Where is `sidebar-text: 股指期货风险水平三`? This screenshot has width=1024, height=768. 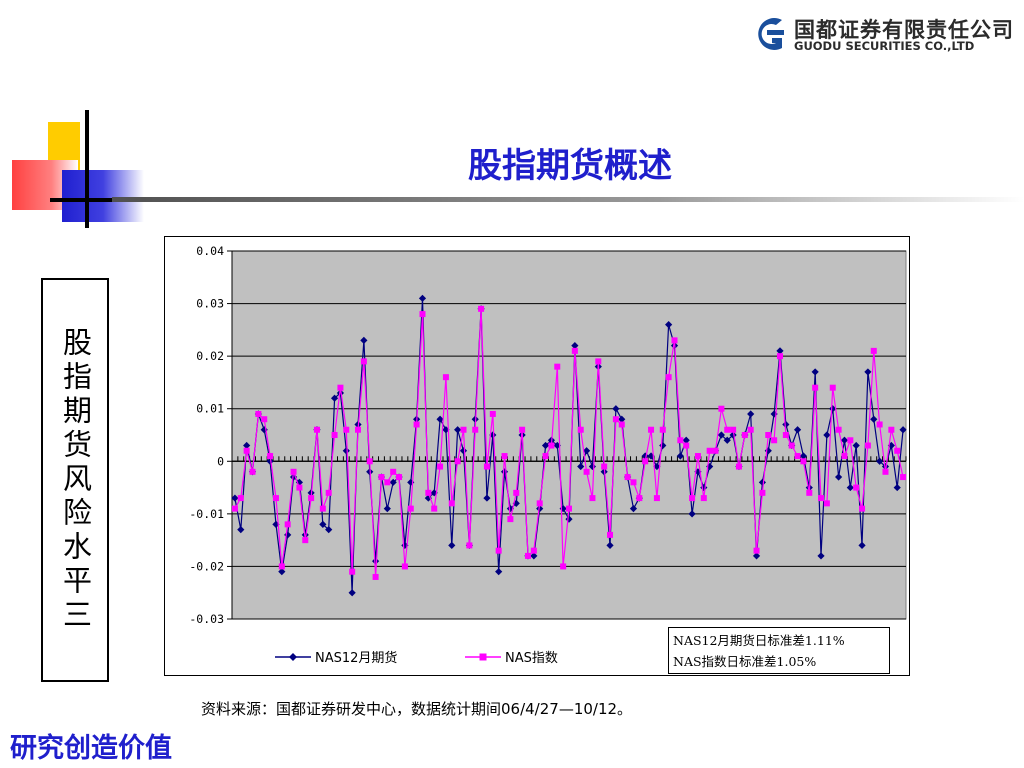
sidebar-text: 股指期货风险水平三 is located at coordinates (75, 480).